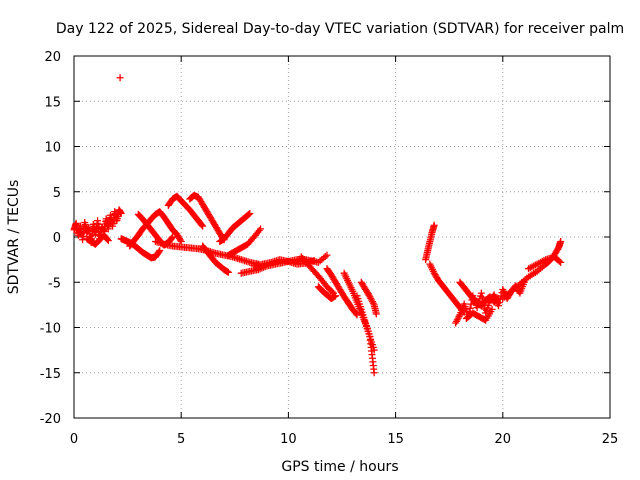 The width and height of the screenshot is (640, 480). What do you see at coordinates (97, 226) in the screenshot?
I see `series-cluster-early` at bounding box center [97, 226].